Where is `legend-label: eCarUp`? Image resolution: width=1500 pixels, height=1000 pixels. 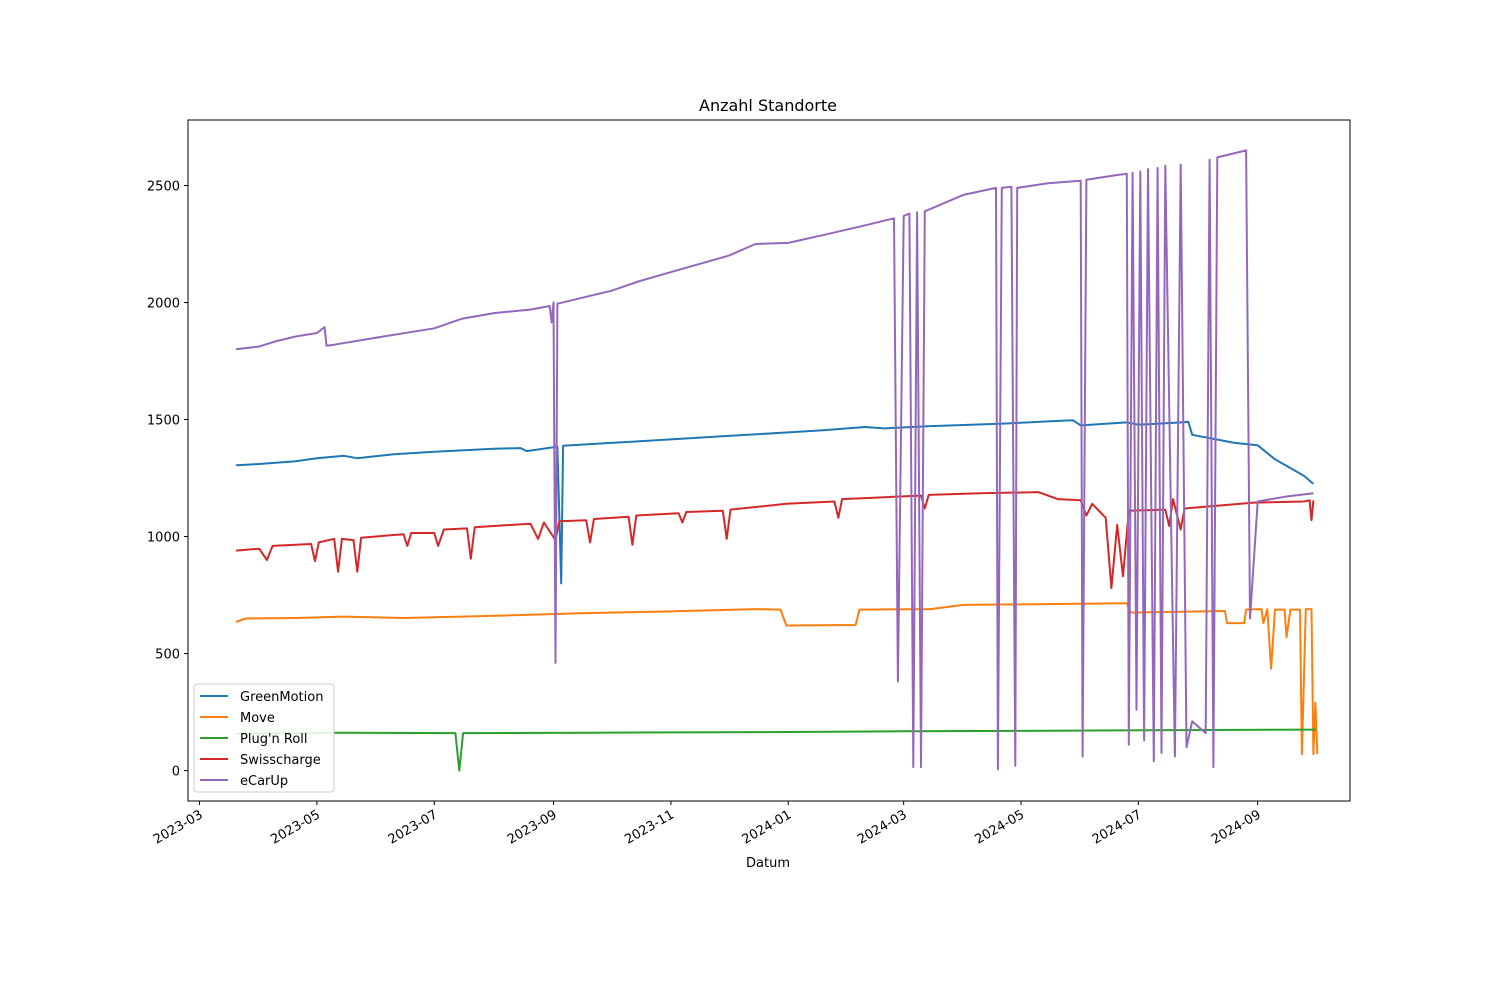
legend-label: eCarUp is located at coordinates (264, 781).